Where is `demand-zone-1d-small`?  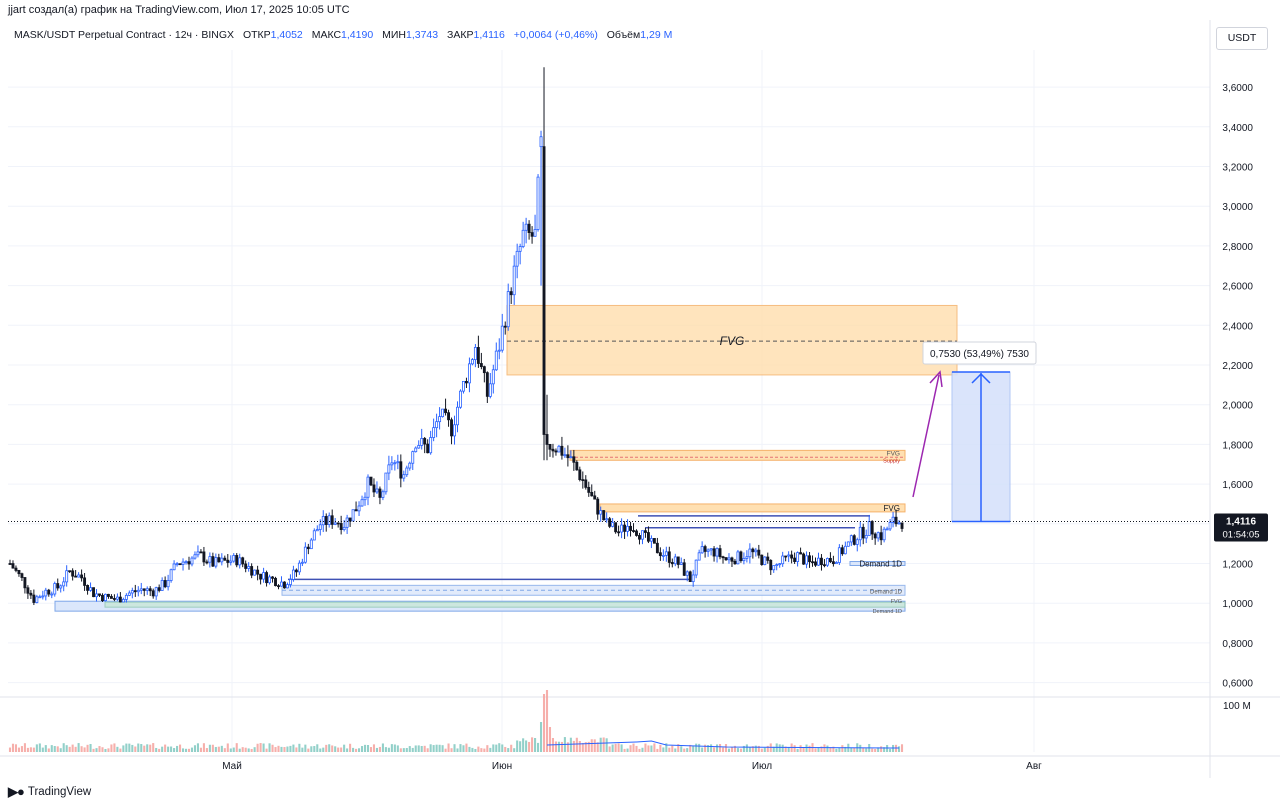 demand-zone-1d-small is located at coordinates (877, 563).